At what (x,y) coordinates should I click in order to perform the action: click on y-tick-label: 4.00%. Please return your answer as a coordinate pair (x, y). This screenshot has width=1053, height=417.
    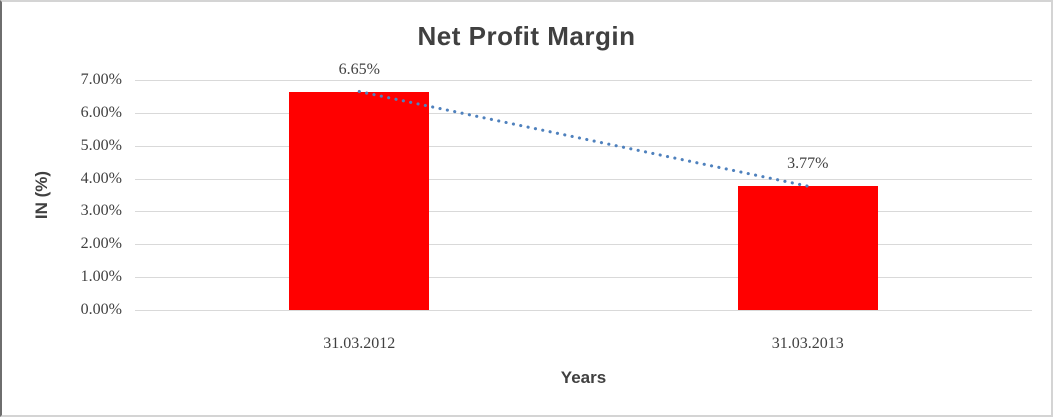
    Looking at the image, I should click on (101, 178).